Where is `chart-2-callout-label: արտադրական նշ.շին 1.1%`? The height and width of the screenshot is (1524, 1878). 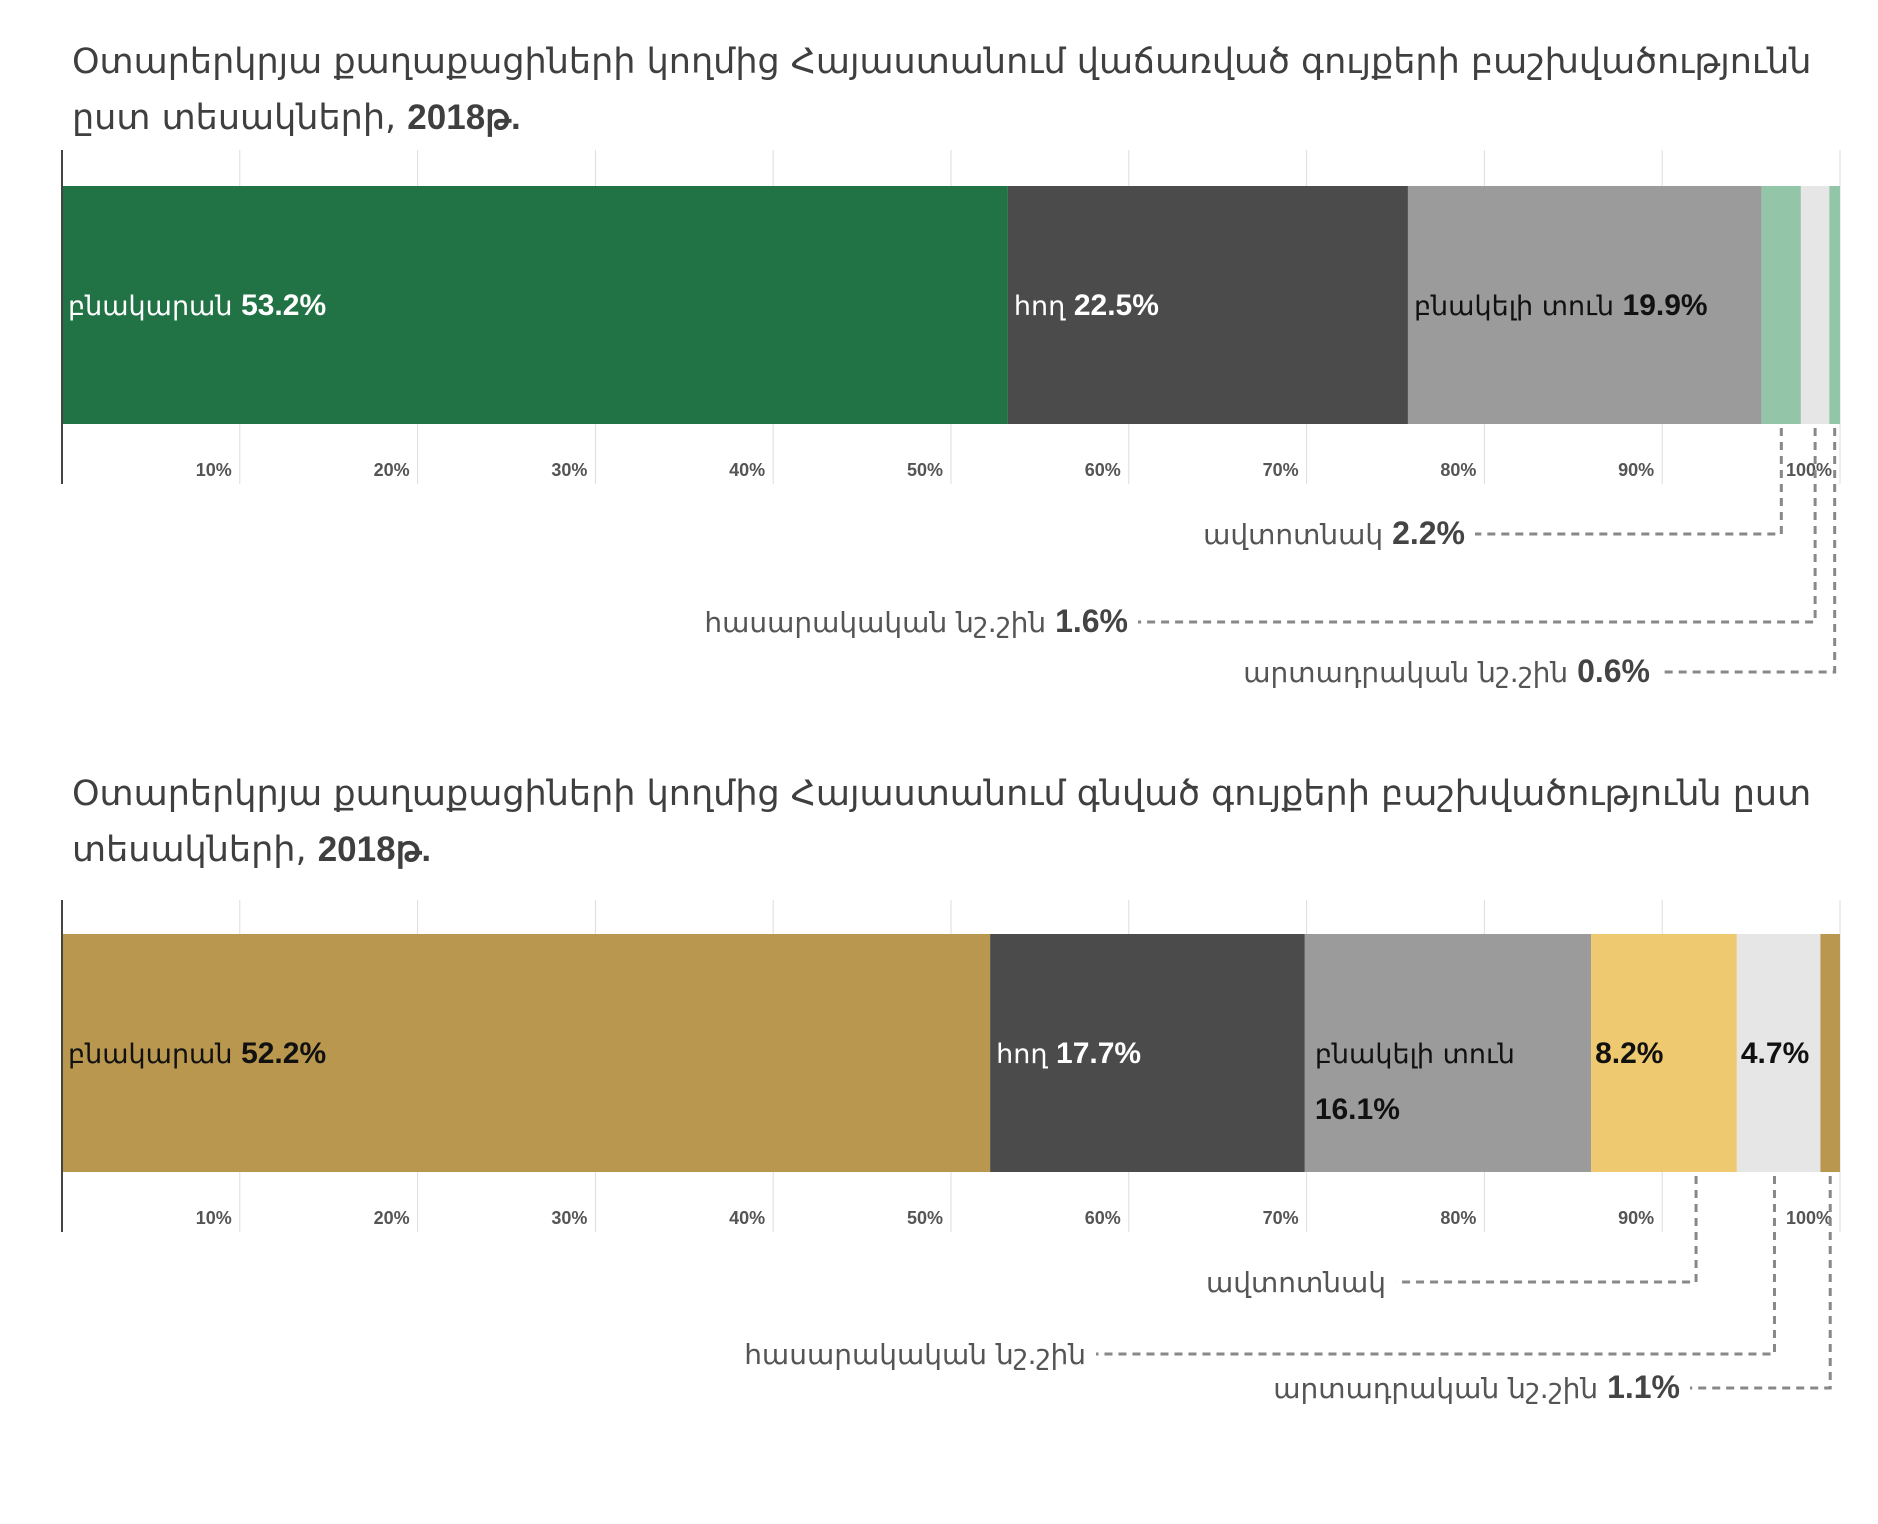
chart-2-callout-label: արտադրական նշ.շին 1.1% is located at coordinates (1476, 1387).